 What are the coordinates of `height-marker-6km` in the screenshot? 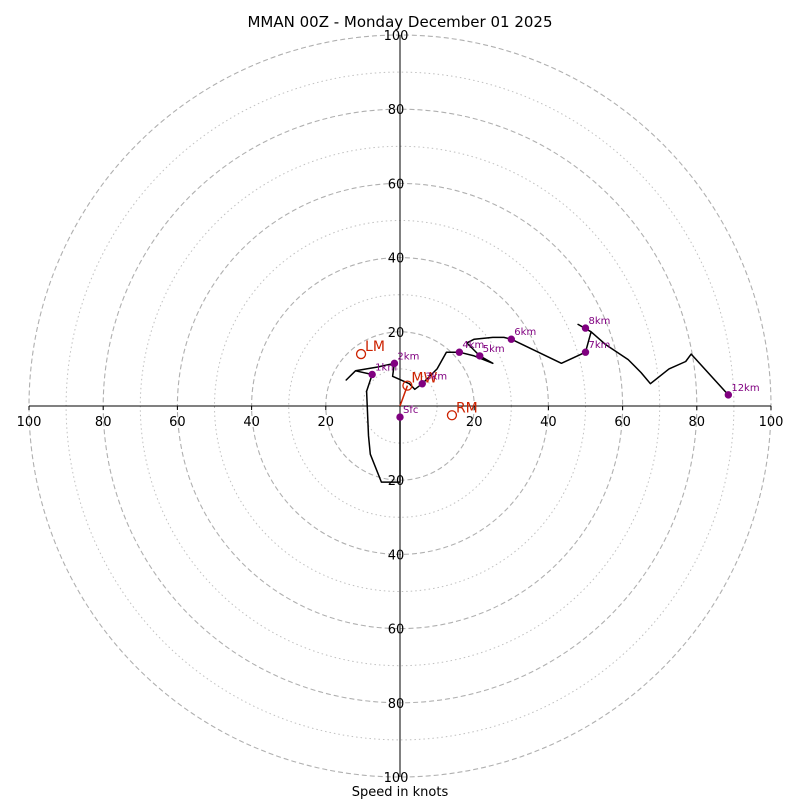 It's located at (511, 339).